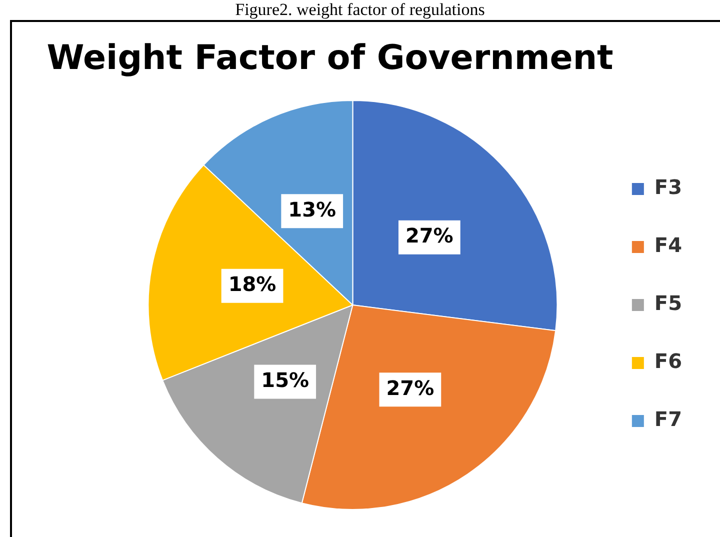  What do you see at coordinates (312, 209) in the screenshot?
I see `data-label: 13%` at bounding box center [312, 209].